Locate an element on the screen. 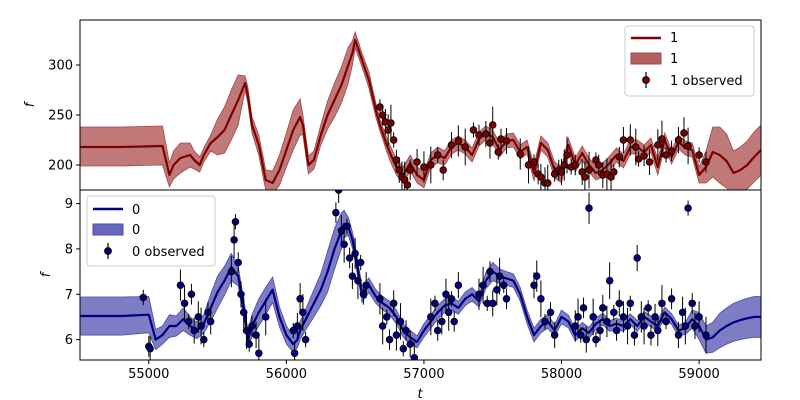  legend-label-observed-bottom: 0 observed is located at coordinates (168, 252).